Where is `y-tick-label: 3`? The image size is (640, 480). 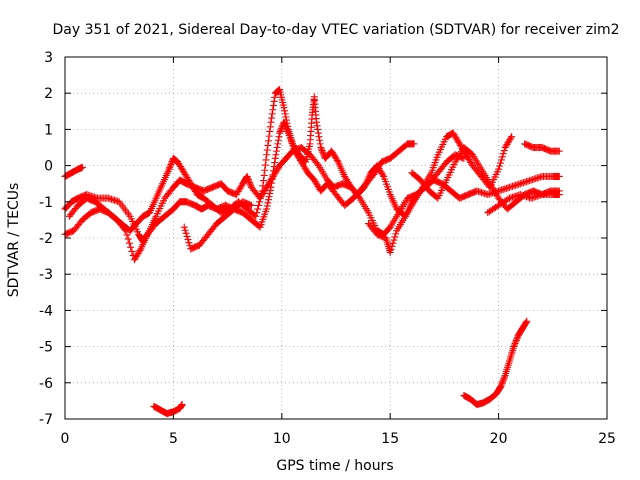 y-tick-label: 3 is located at coordinates (48, 58).